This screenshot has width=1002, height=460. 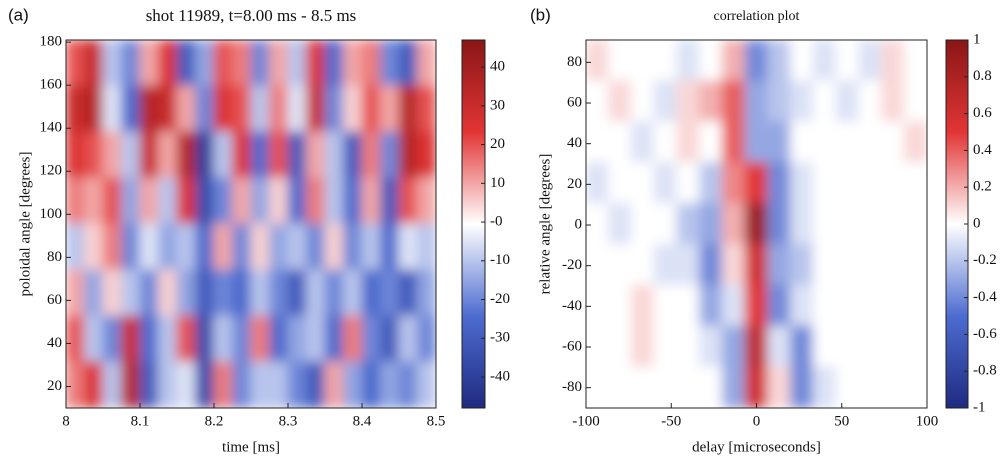 What do you see at coordinates (982, 150) in the screenshot?
I see `colorbar-tick-label: 0.4` at bounding box center [982, 150].